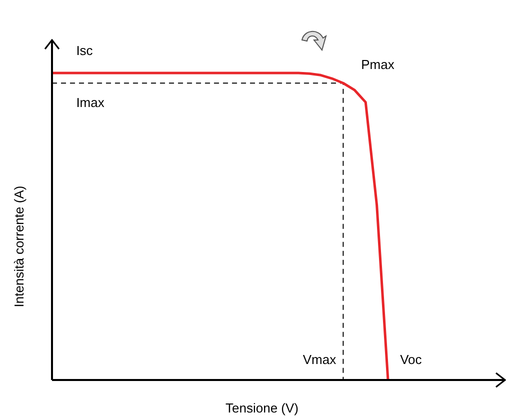  What do you see at coordinates (411, 359) in the screenshot?
I see `annotation: Voc` at bounding box center [411, 359].